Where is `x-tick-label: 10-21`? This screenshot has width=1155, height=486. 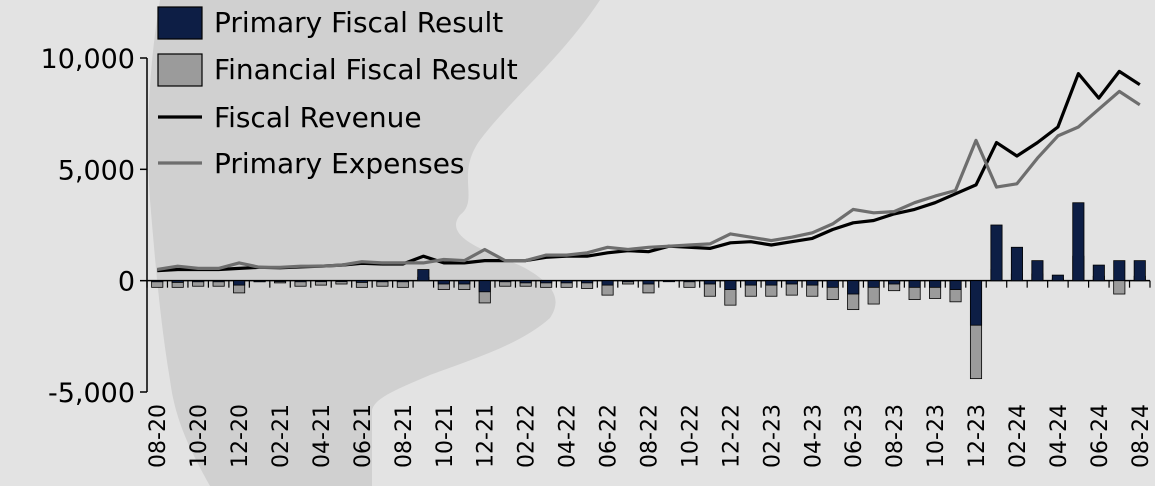 x-tick-label: 10-21 is located at coordinates (445, 436).